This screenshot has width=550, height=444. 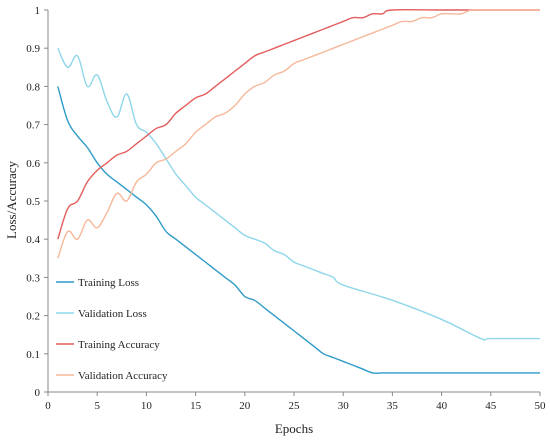 I want to click on y-tick-label: 1, so click(x=38, y=11).